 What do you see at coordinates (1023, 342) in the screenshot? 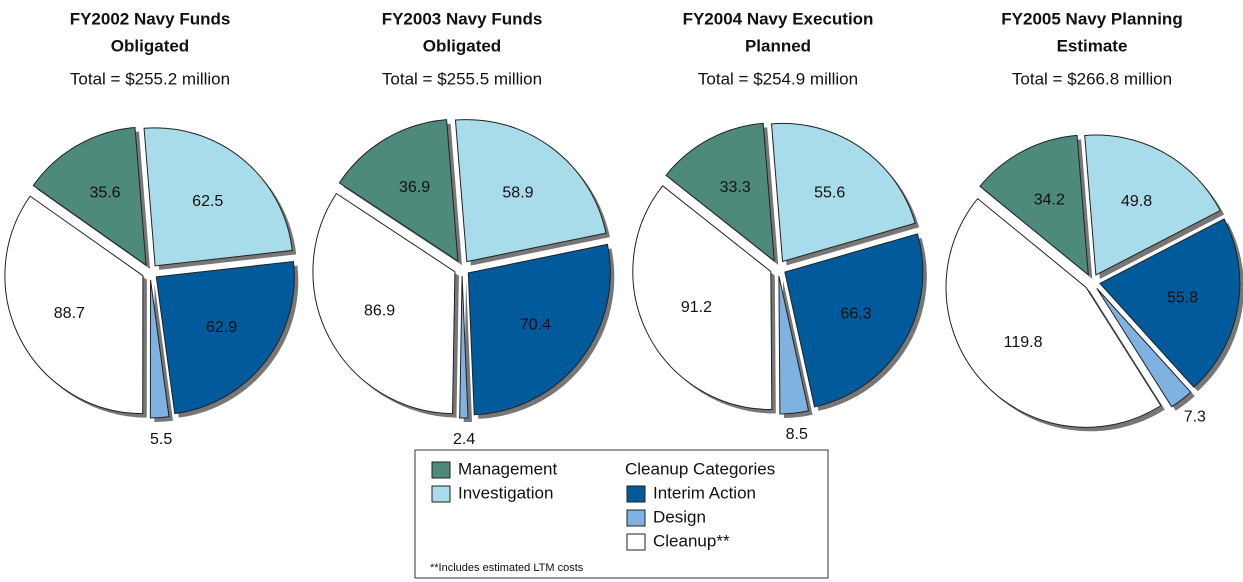
I see `data-label: 119.8` at bounding box center [1023, 342].